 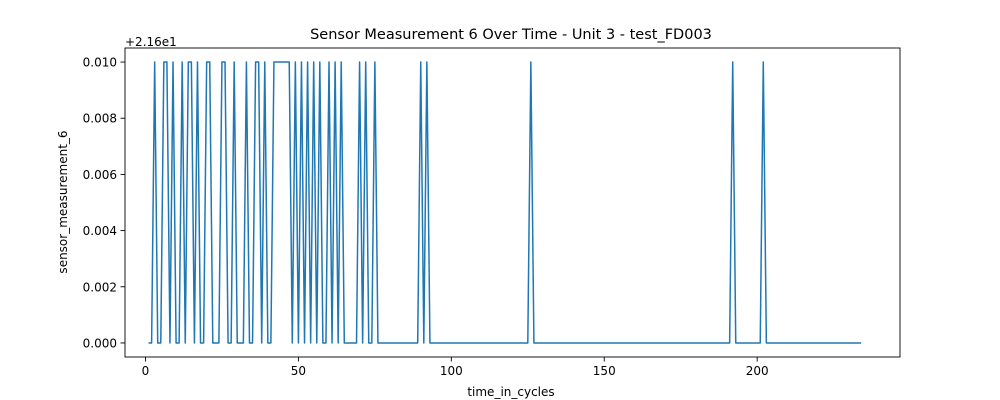 I want to click on y-tick-label: 0.004, so click(x=100, y=231).